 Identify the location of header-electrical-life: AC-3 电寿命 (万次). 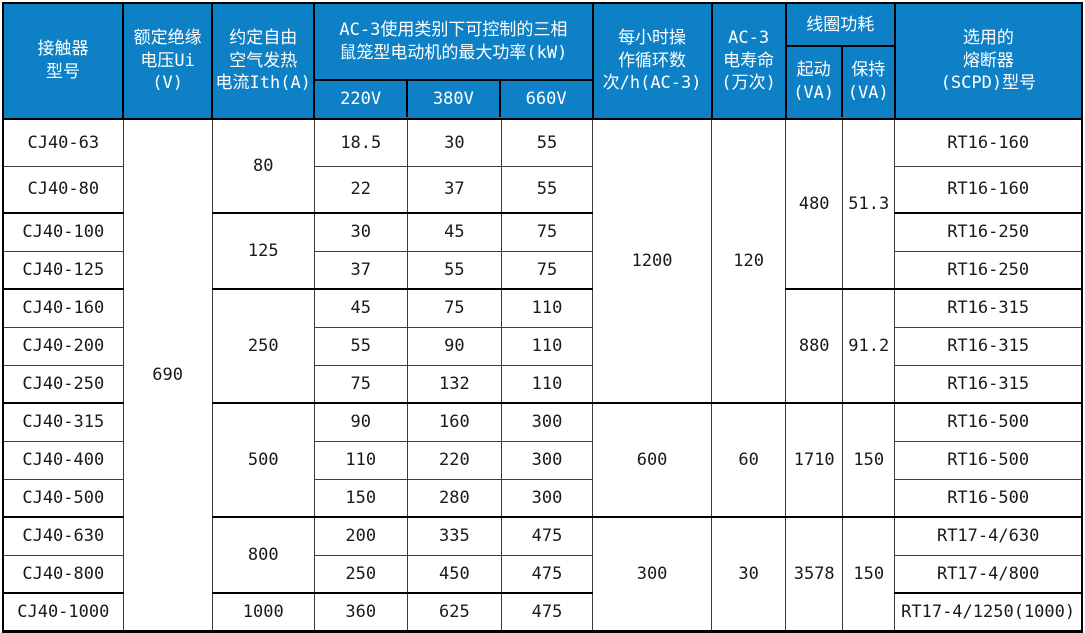
(748, 61).